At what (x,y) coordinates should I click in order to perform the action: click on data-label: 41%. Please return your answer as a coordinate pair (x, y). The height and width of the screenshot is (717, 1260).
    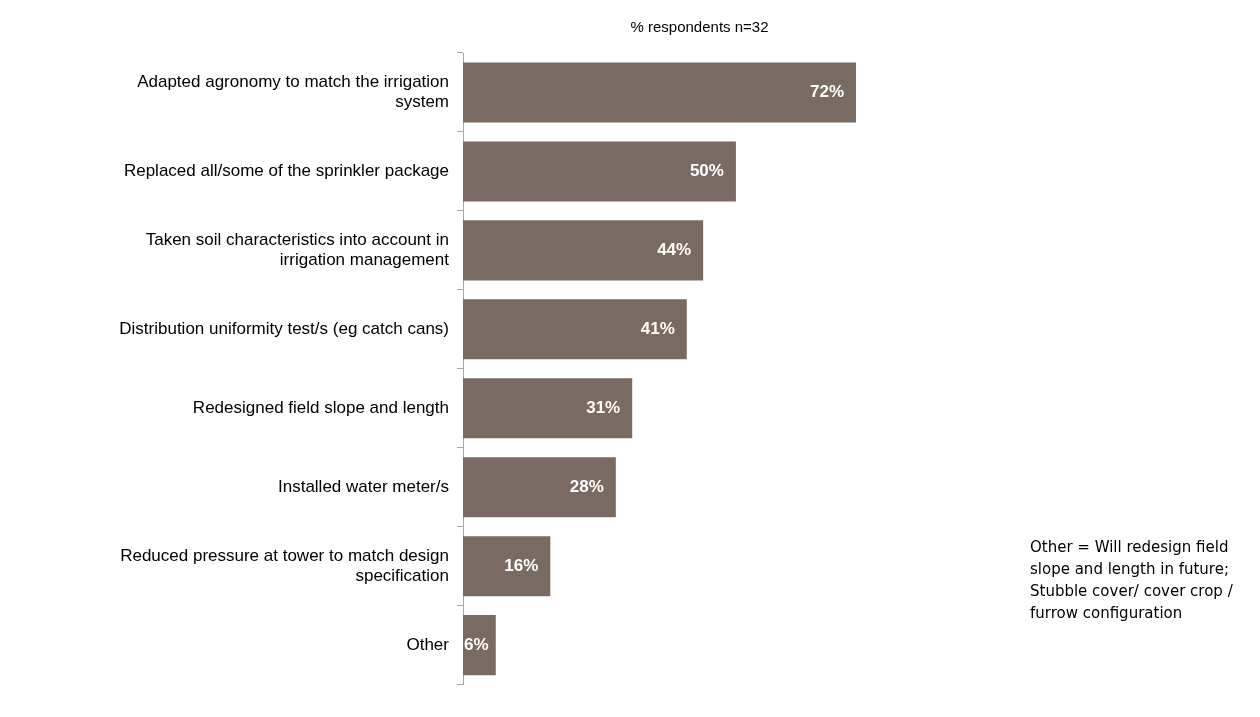
    Looking at the image, I should click on (657, 329).